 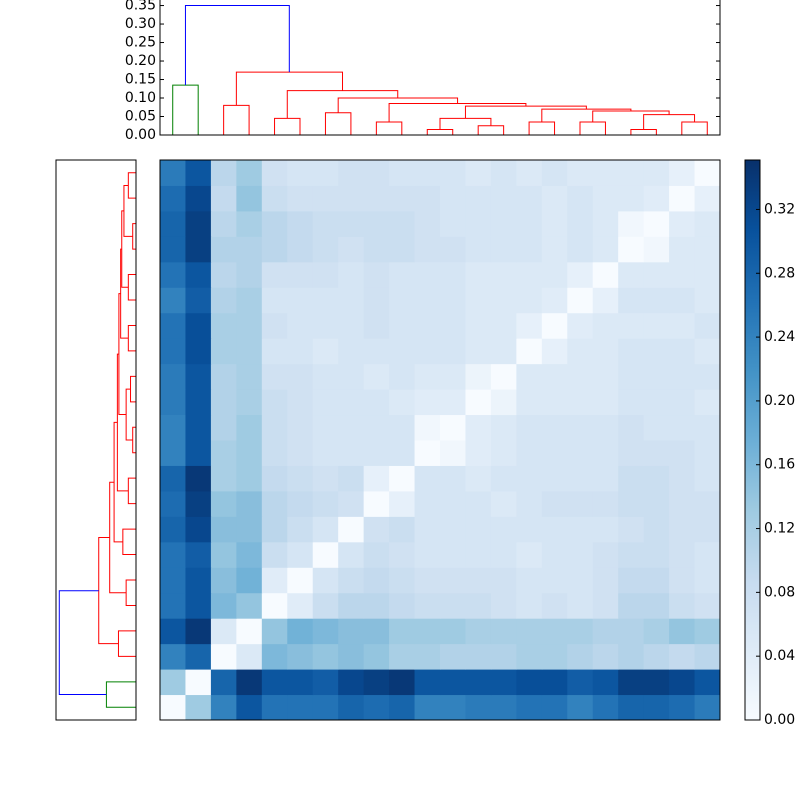 I want to click on y-tick-label: 0.05, so click(x=140, y=117).